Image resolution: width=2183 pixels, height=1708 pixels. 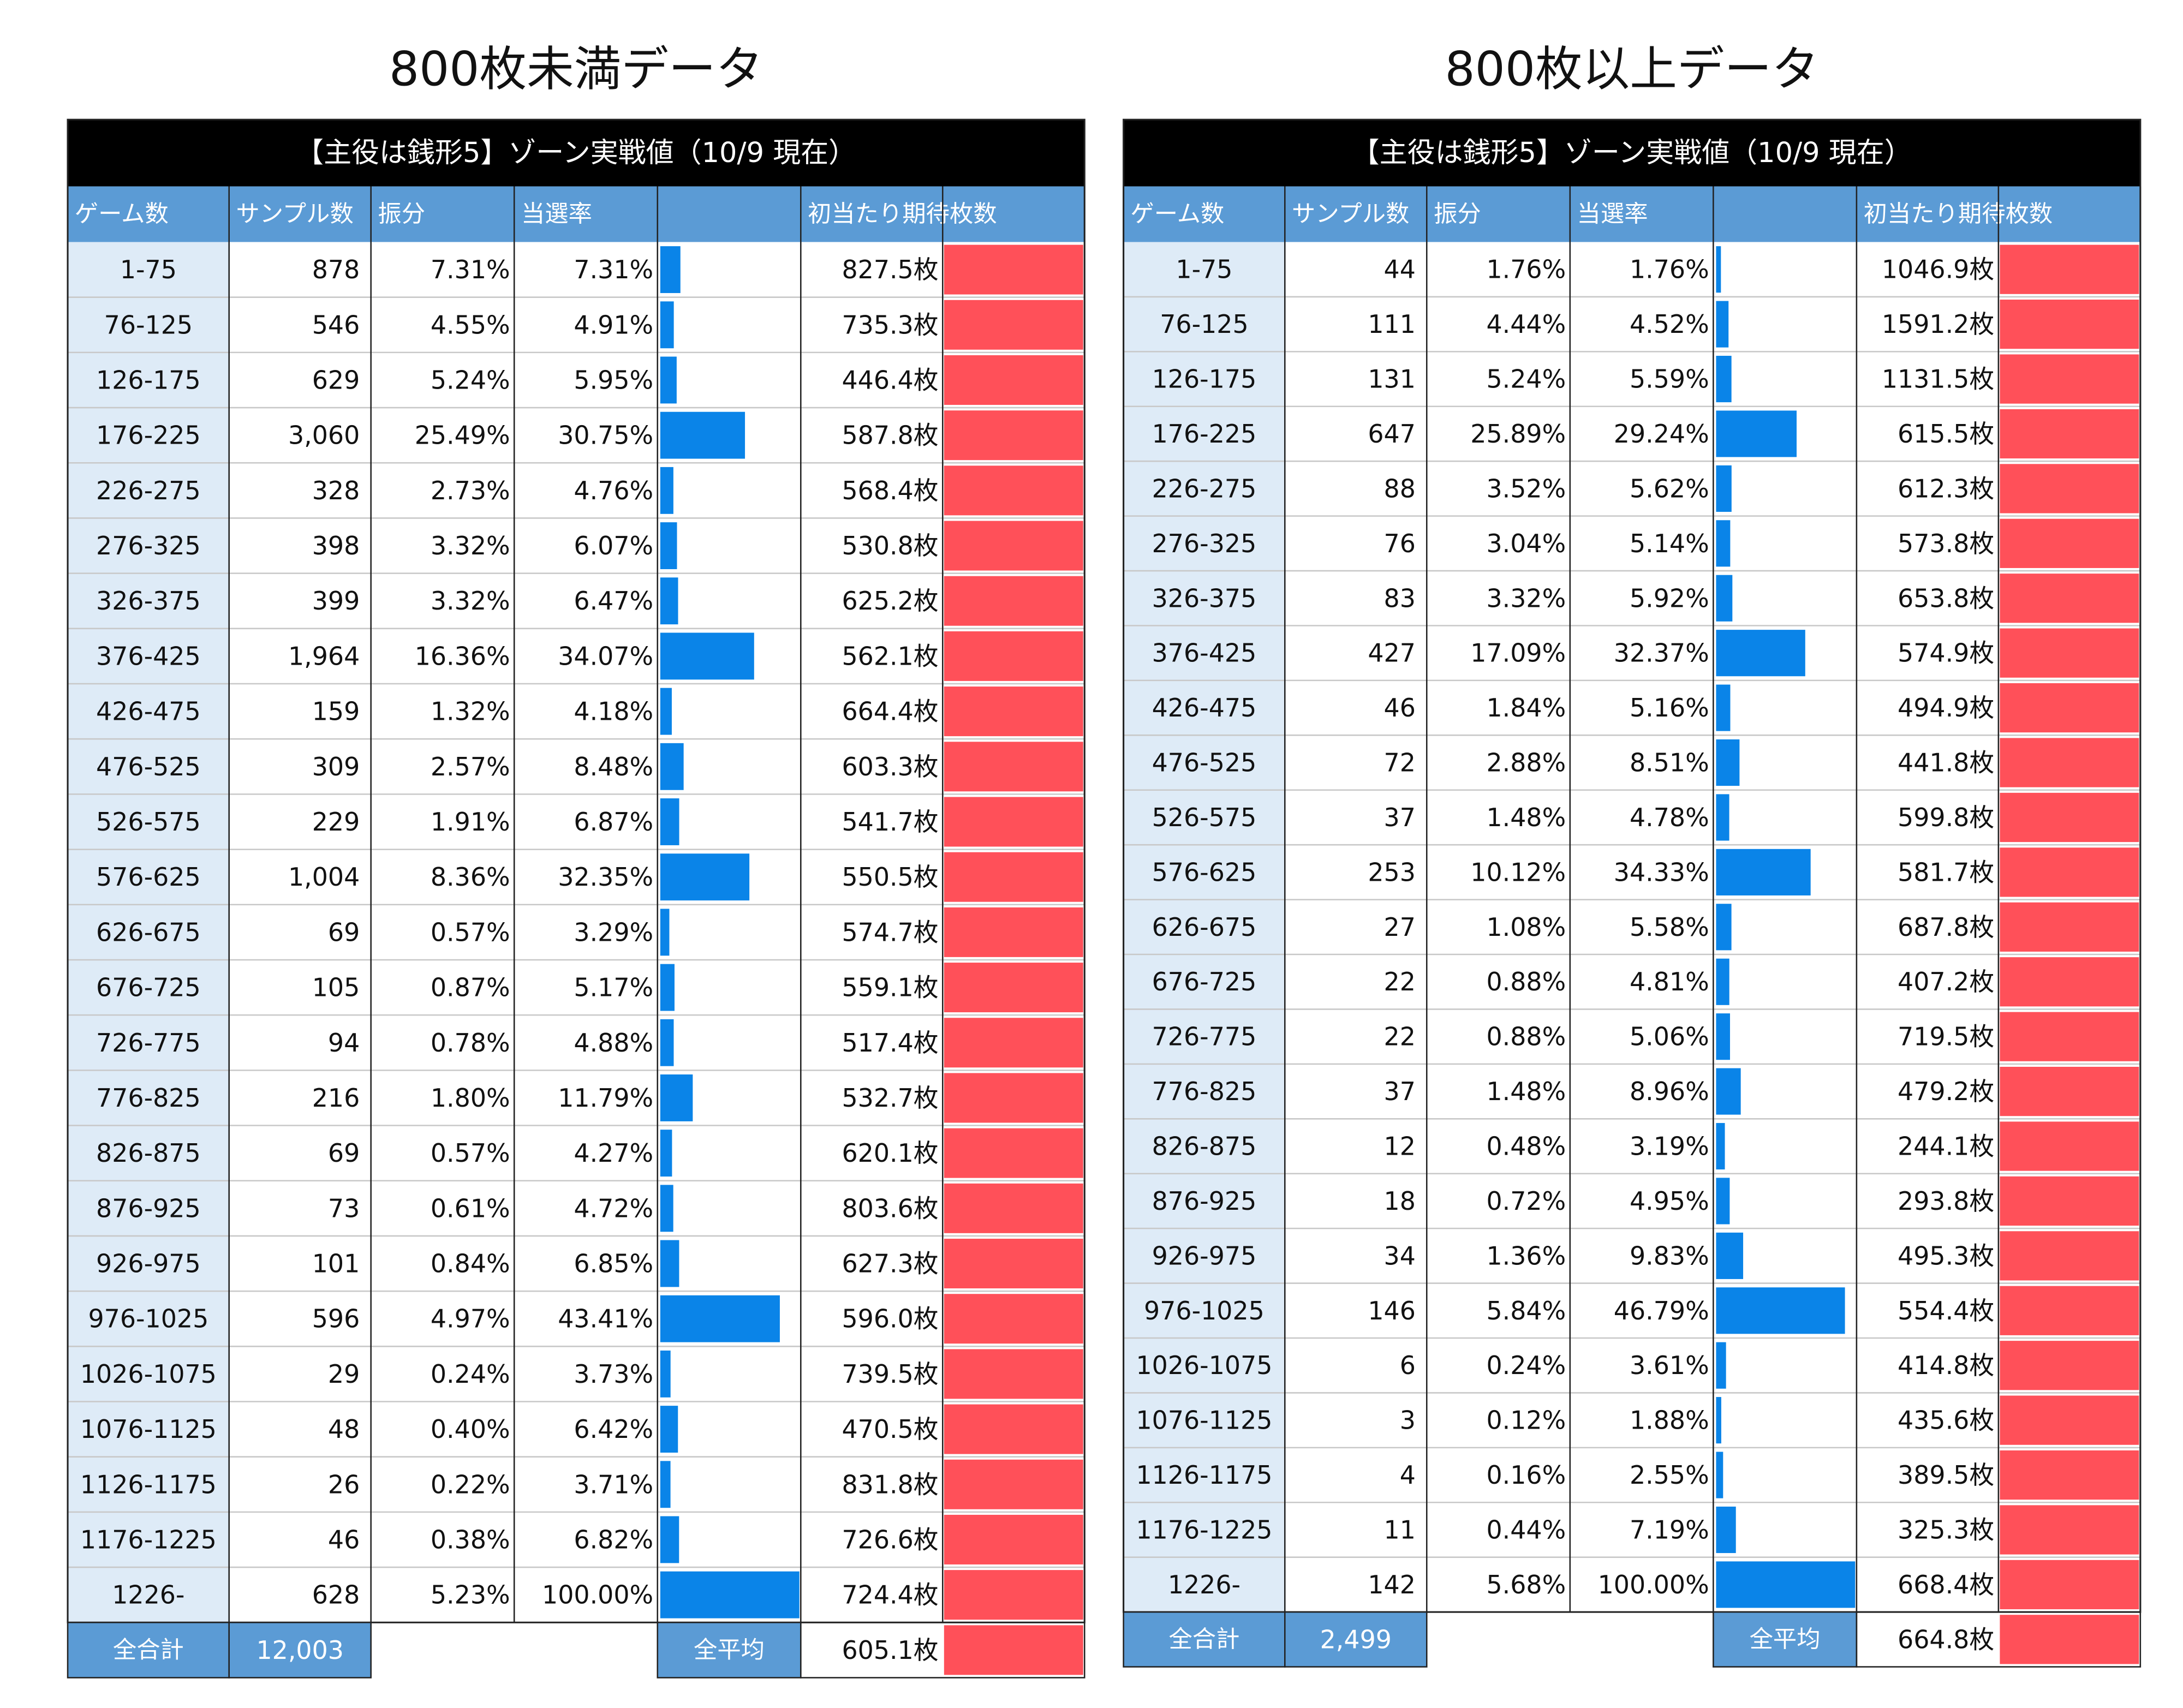 I want to click on game-range: 226-275, so click(x=148, y=490).